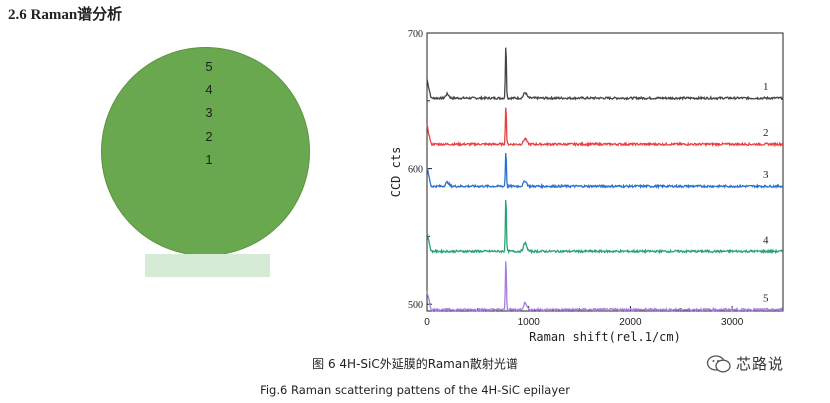 The width and height of the screenshot is (830, 403). What do you see at coordinates (396, 172) in the screenshot?
I see `y-axis-label: CCD cts` at bounding box center [396, 172].